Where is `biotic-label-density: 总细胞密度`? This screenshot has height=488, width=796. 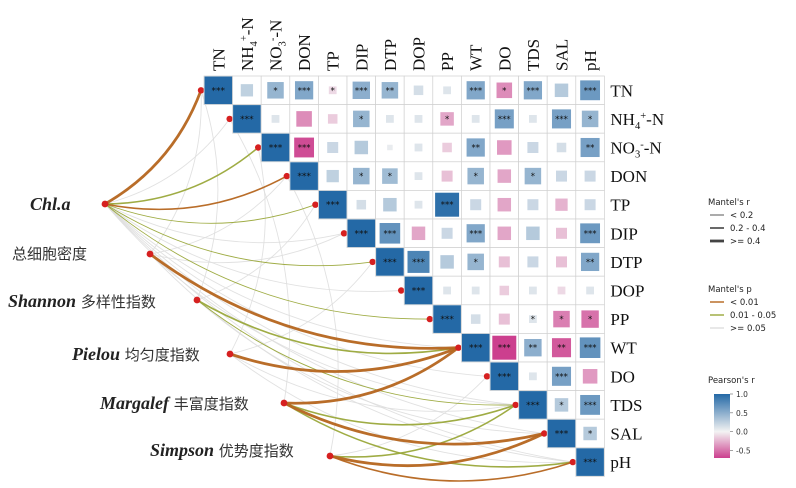
biotic-label-density: 总细胞密度 is located at coordinates (49, 254).